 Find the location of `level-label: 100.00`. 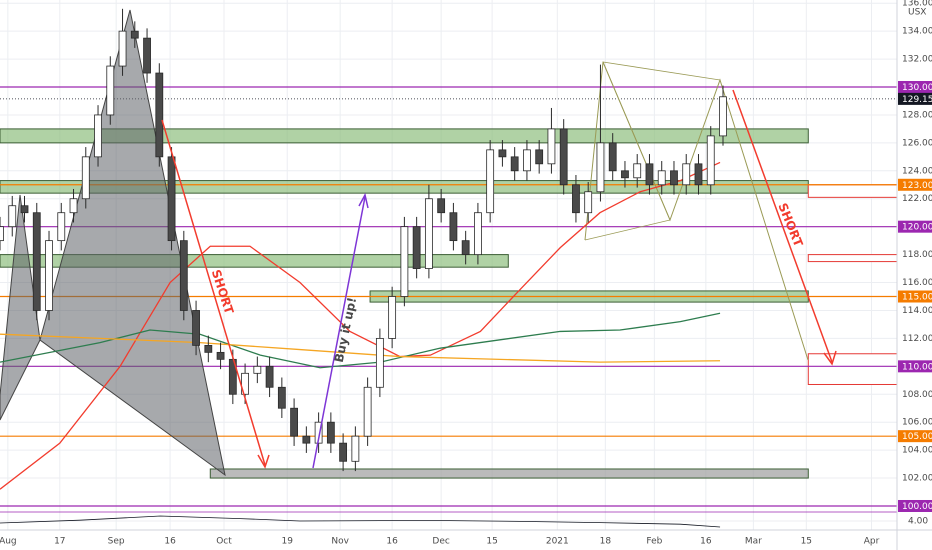

level-label: 100.00 is located at coordinates (917, 507).